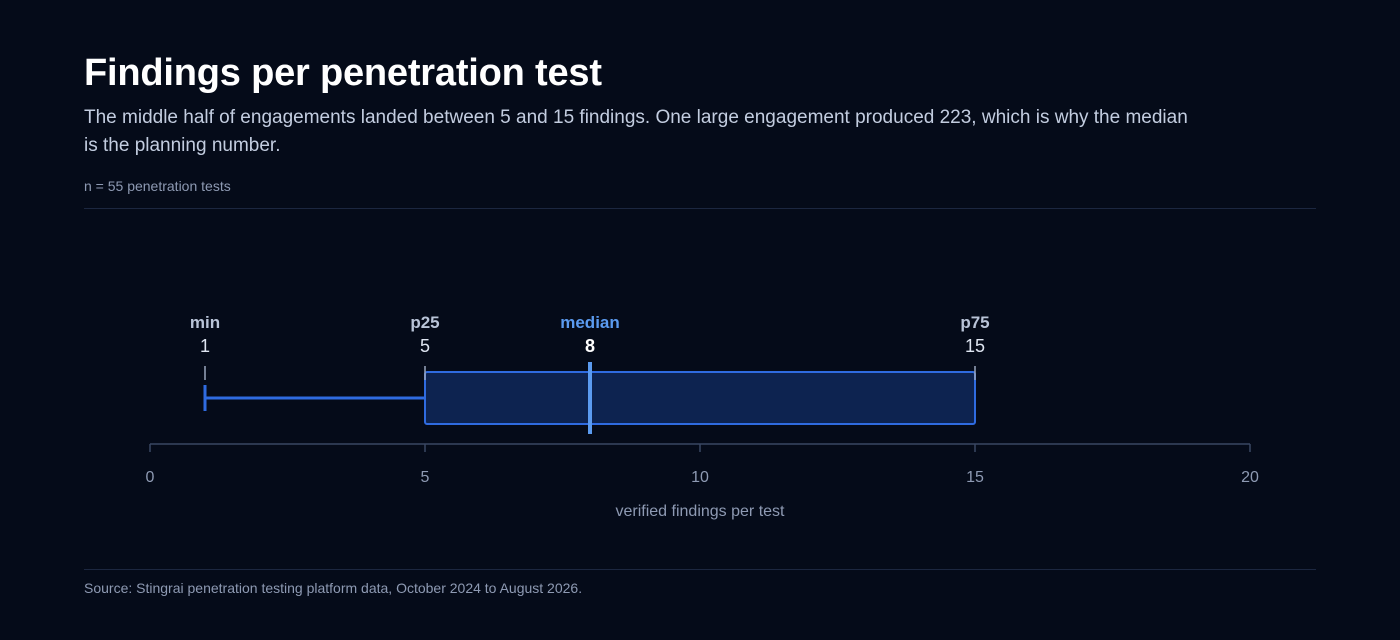  Describe the element at coordinates (975, 477) in the screenshot. I see `x-tick-label-15: 15` at that location.